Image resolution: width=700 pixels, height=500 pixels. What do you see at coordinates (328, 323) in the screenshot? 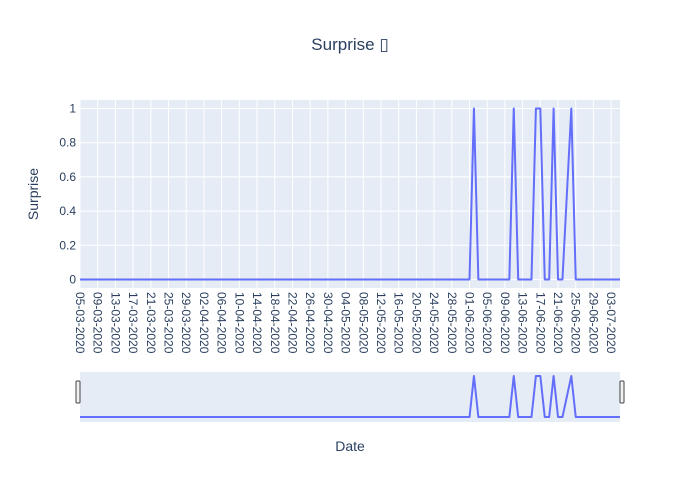
I see `x-tick-label: 30-04-2020` at bounding box center [328, 323].